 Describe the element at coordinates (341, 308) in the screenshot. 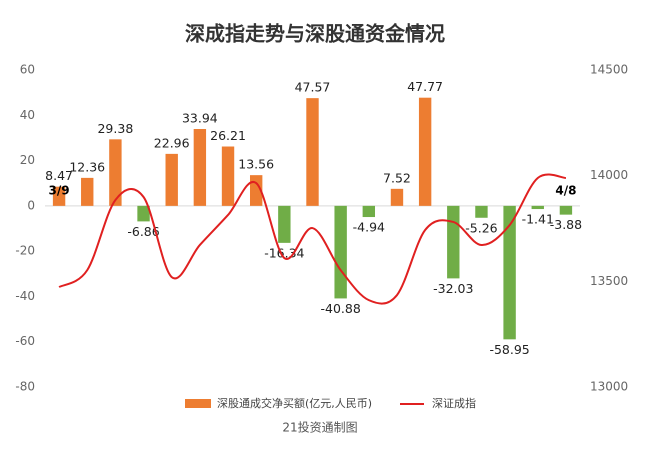

I see `value-label: -40.88` at that location.